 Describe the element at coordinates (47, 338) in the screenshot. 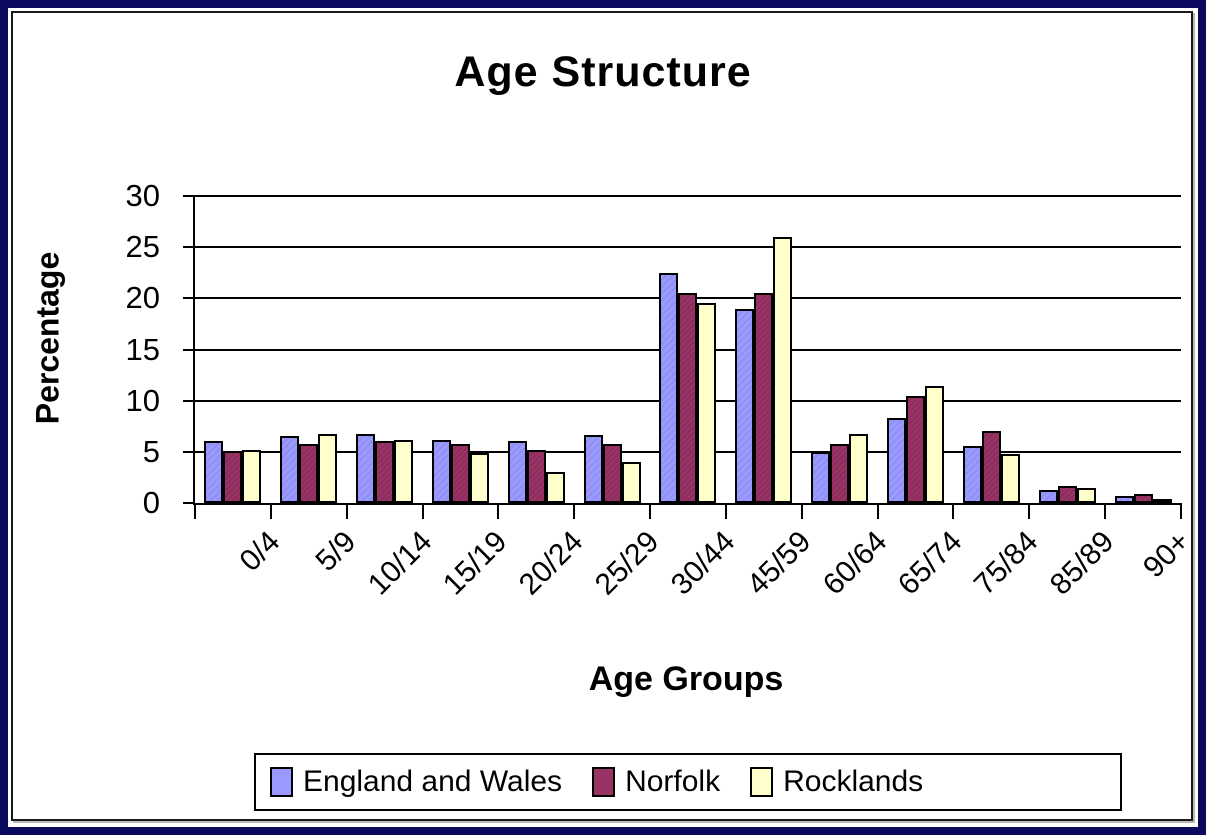

I see `y-axis-title: Percentage` at that location.